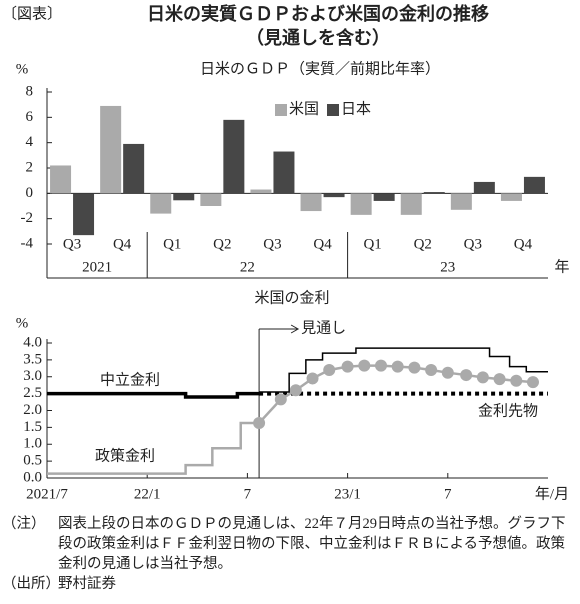 This screenshot has height=604, width=580. I want to click on panel-title: 米国の金利, so click(291, 297).